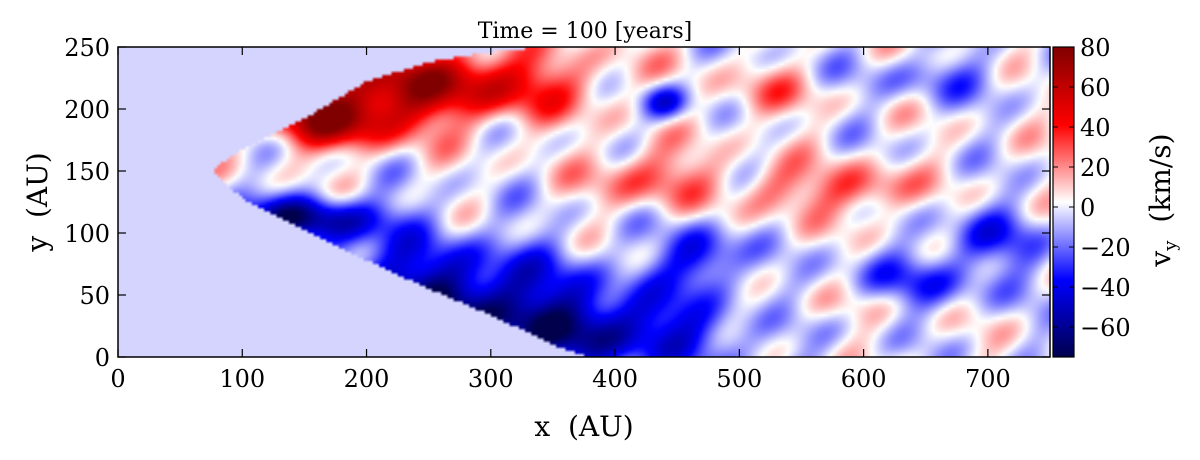 This screenshot has height=460, width=1200. Describe the element at coordinates (1063, 202) in the screenshot. I see `colorbar-gradient` at that location.